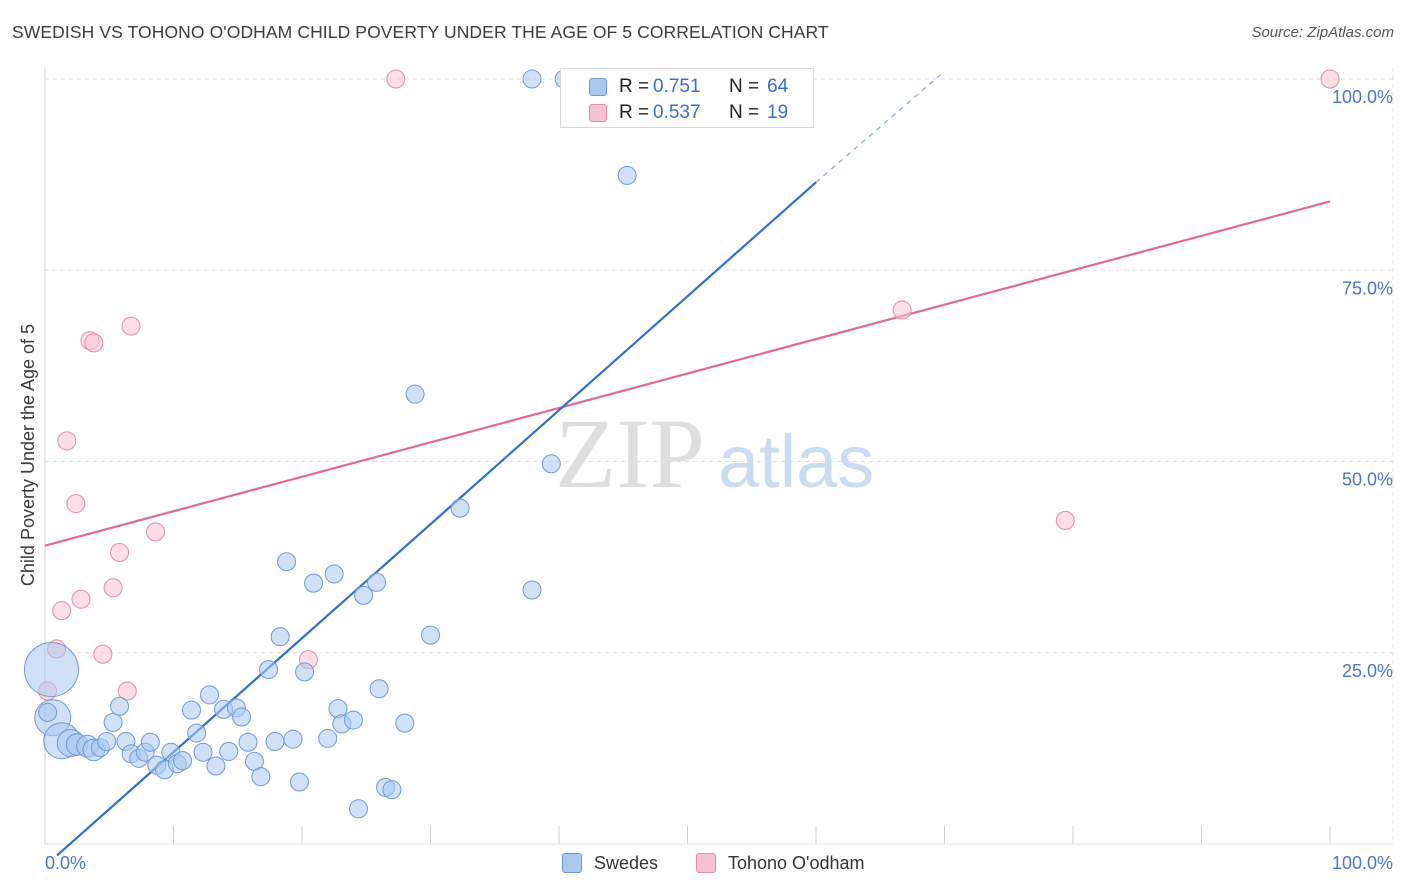 The image size is (1406, 892). What do you see at coordinates (880, 126) in the screenshot?
I see `trendline-swedes-extension` at bounding box center [880, 126].